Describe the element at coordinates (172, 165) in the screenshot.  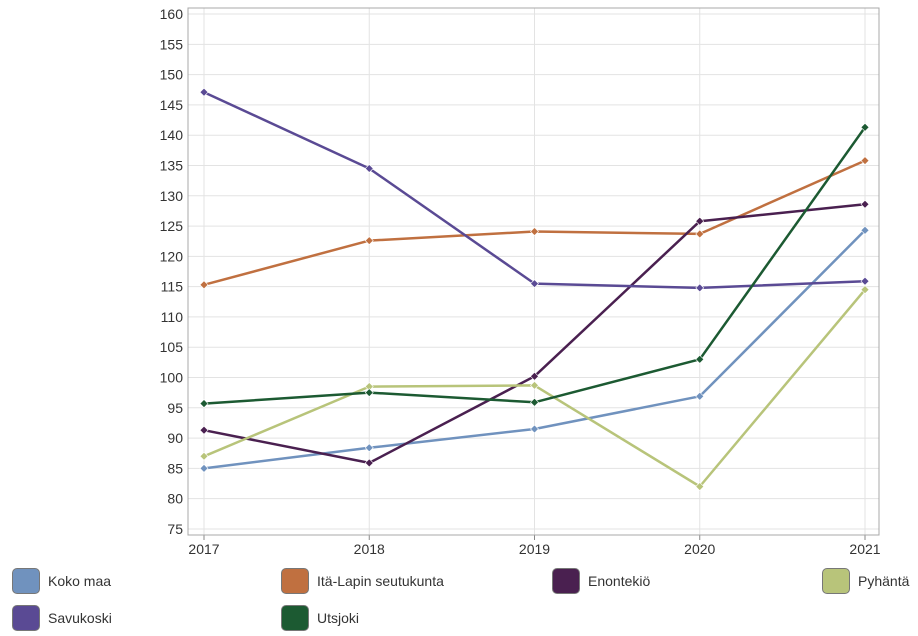
I see `y-tick-label: 135` at that location.